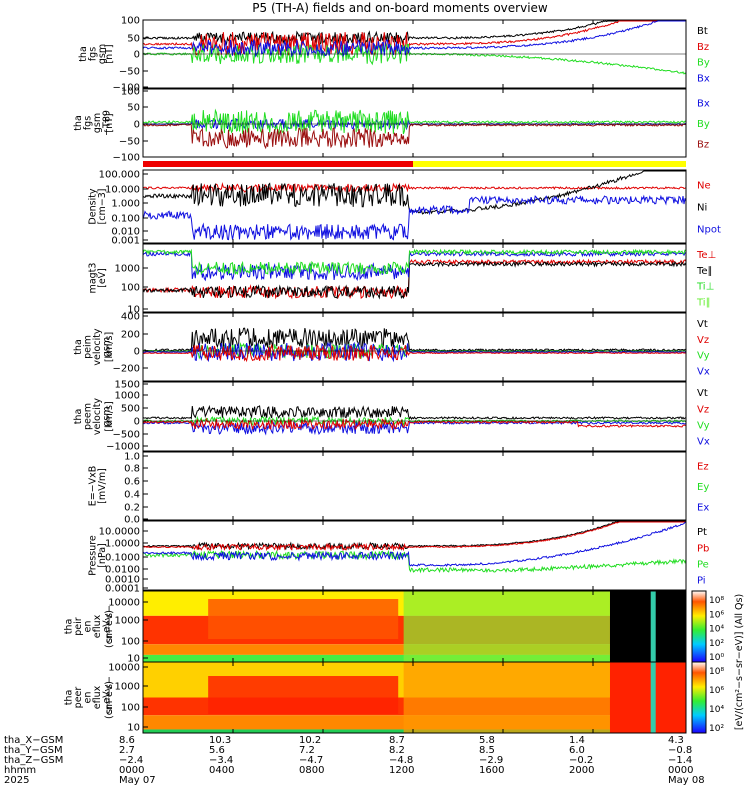 The width and height of the screenshot is (750, 800). What do you see at coordinates (123, 447) in the screenshot?
I see `y-tick-label: −1000` at bounding box center [123, 447].